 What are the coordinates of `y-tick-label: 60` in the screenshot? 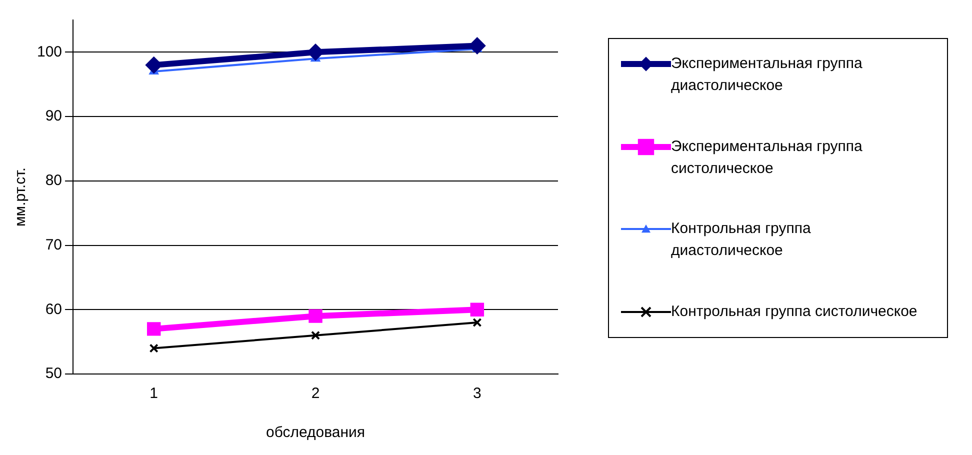 It's located at (53, 309).